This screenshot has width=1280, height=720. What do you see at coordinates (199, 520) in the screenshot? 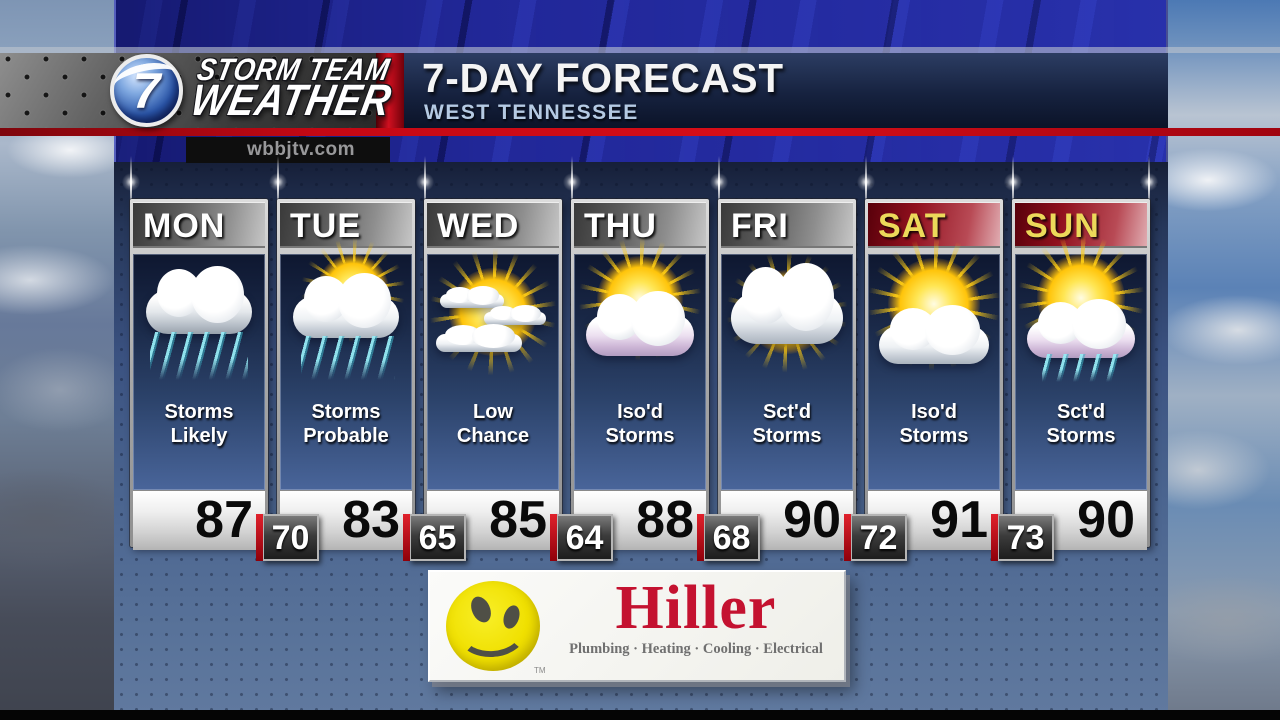
I see `high-temperature: 87` at bounding box center [199, 520].